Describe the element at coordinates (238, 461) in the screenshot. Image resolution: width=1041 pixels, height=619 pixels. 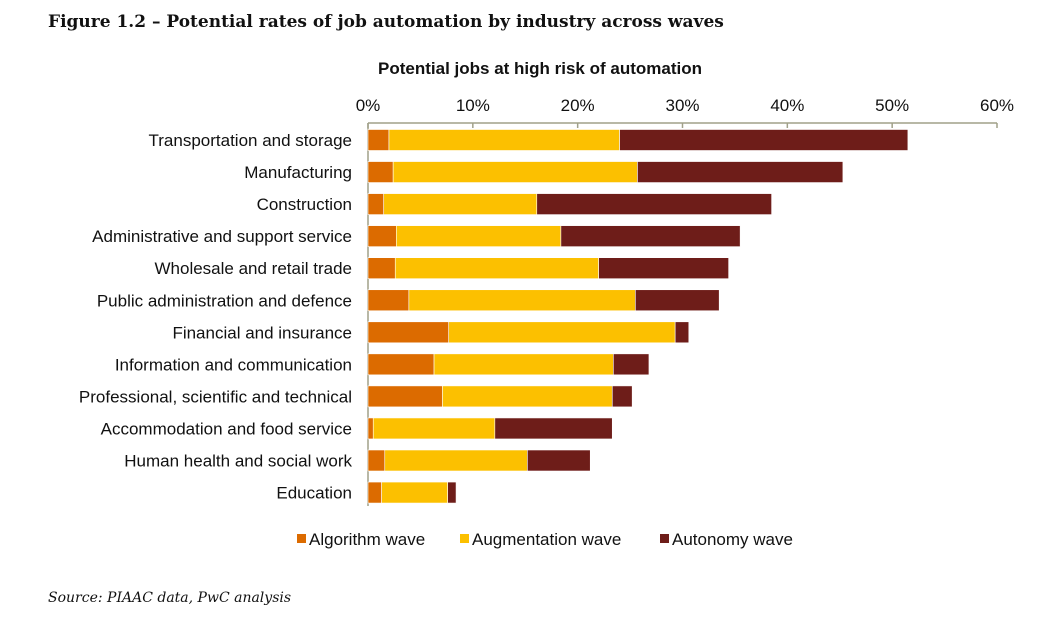
I see `category-label: Human health and social work` at that location.